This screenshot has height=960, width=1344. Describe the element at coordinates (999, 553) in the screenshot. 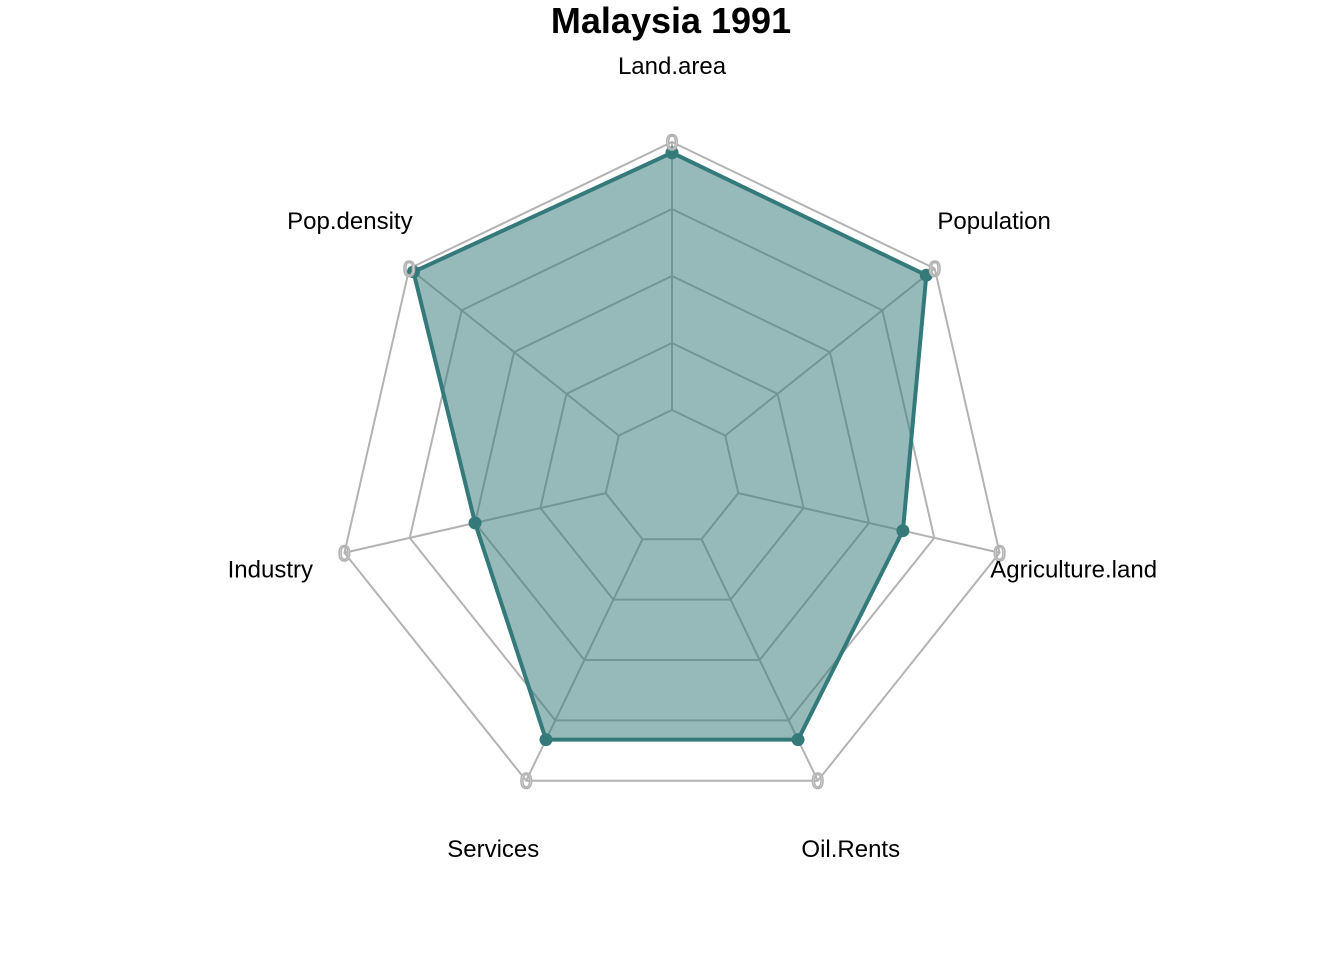

I see `tick-label-agriculture-land: 0` at that location.